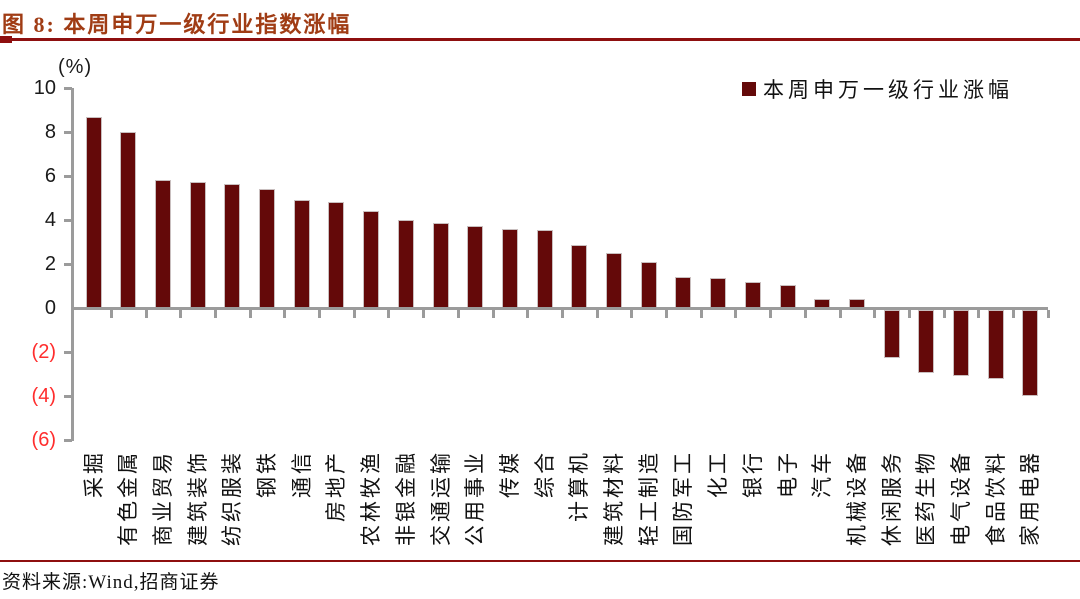  I want to click on title-divider-line, so click(540, 39).